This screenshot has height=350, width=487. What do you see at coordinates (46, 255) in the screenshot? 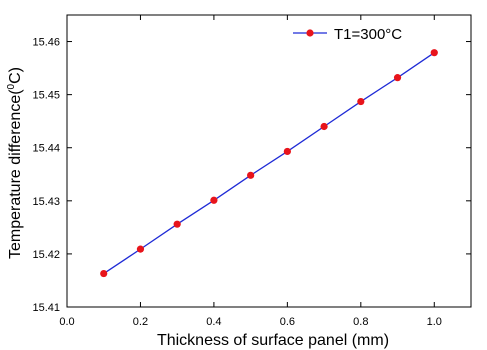
I see `y-tick-label: 15.42` at bounding box center [46, 255].